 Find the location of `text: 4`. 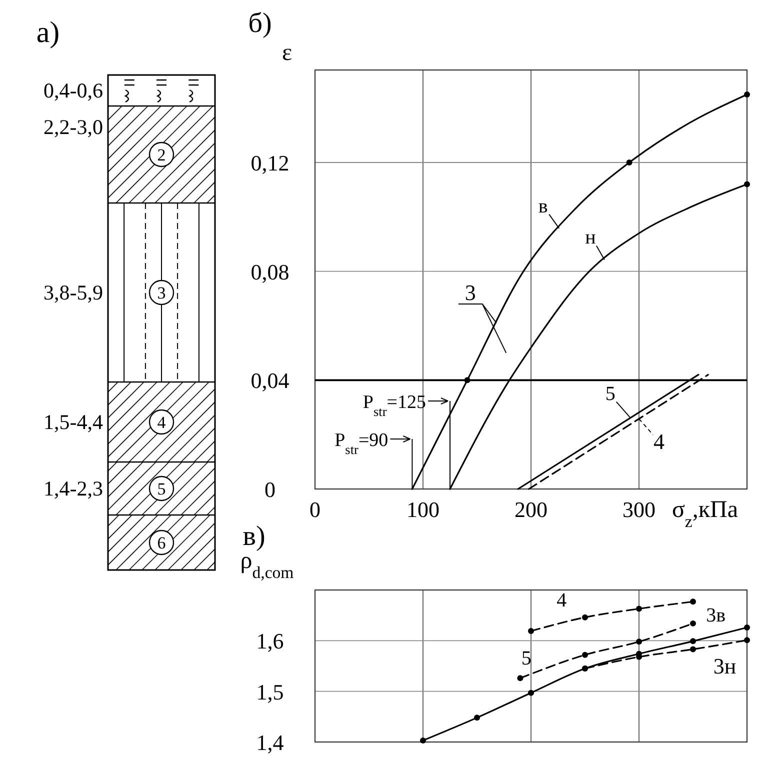

text: 4 is located at coordinates (161, 422).